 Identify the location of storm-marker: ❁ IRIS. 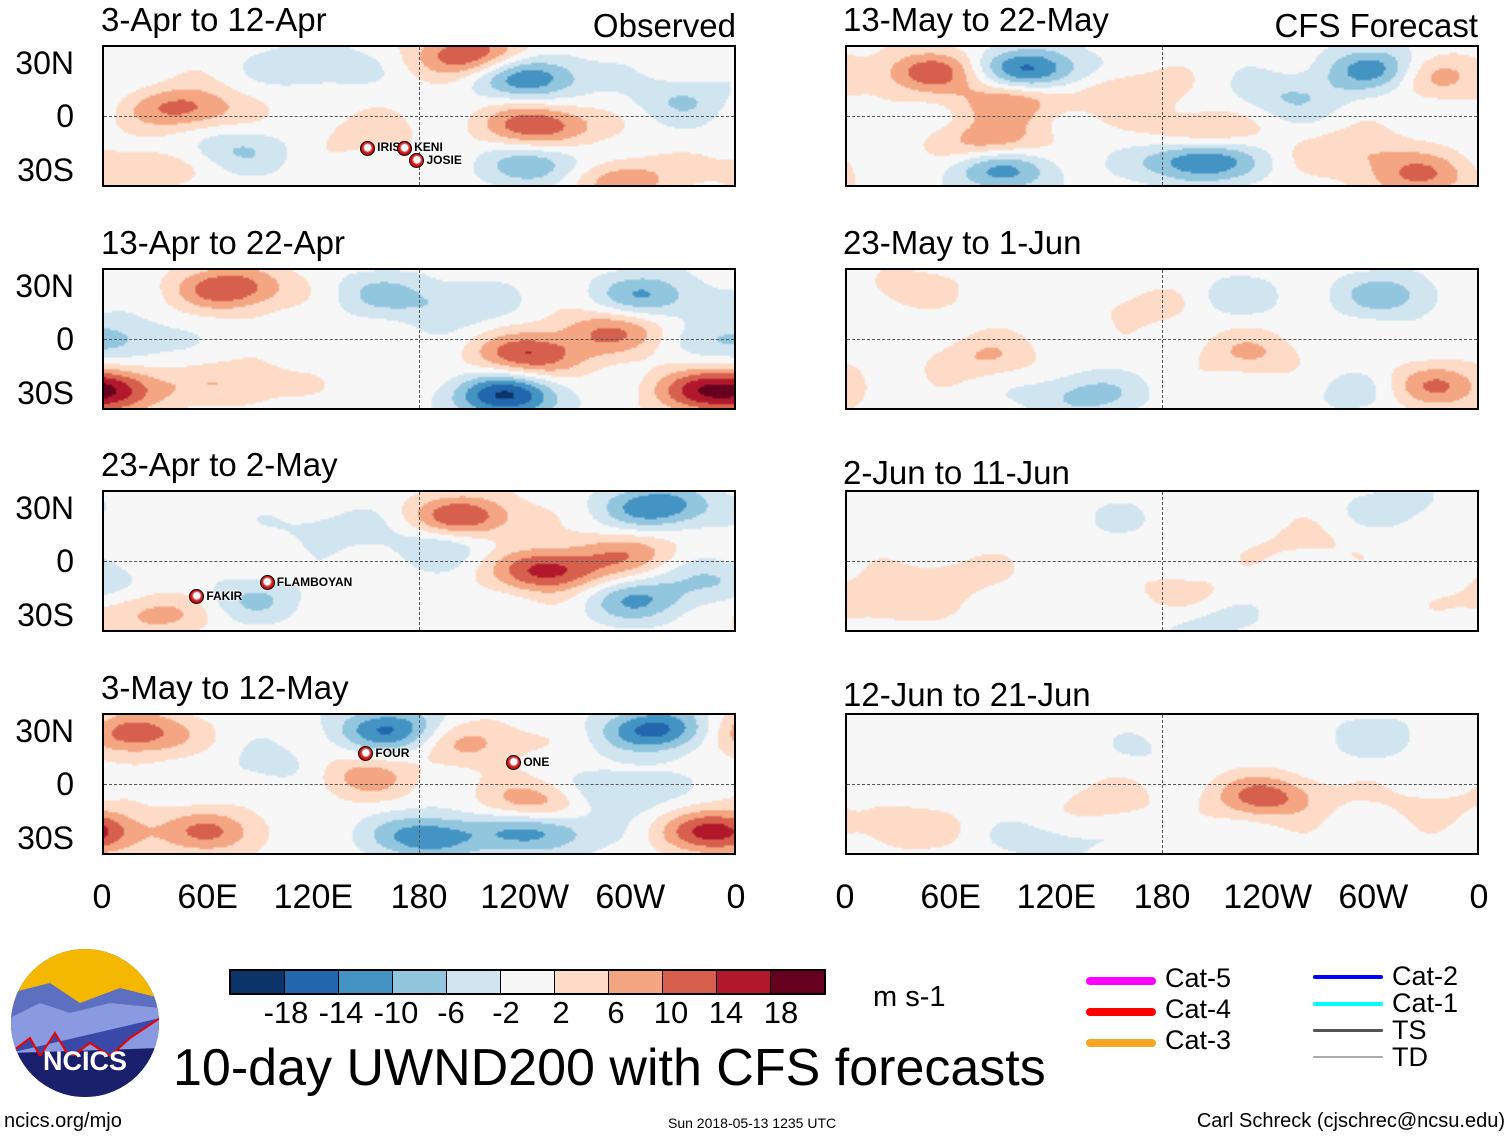
(380, 148).